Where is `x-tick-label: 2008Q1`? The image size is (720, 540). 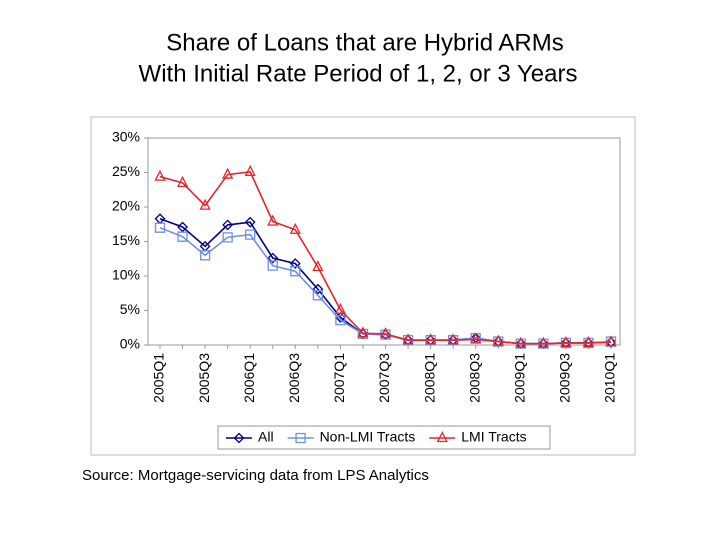 x-tick-label: 2008Q1 is located at coordinates (429, 378).